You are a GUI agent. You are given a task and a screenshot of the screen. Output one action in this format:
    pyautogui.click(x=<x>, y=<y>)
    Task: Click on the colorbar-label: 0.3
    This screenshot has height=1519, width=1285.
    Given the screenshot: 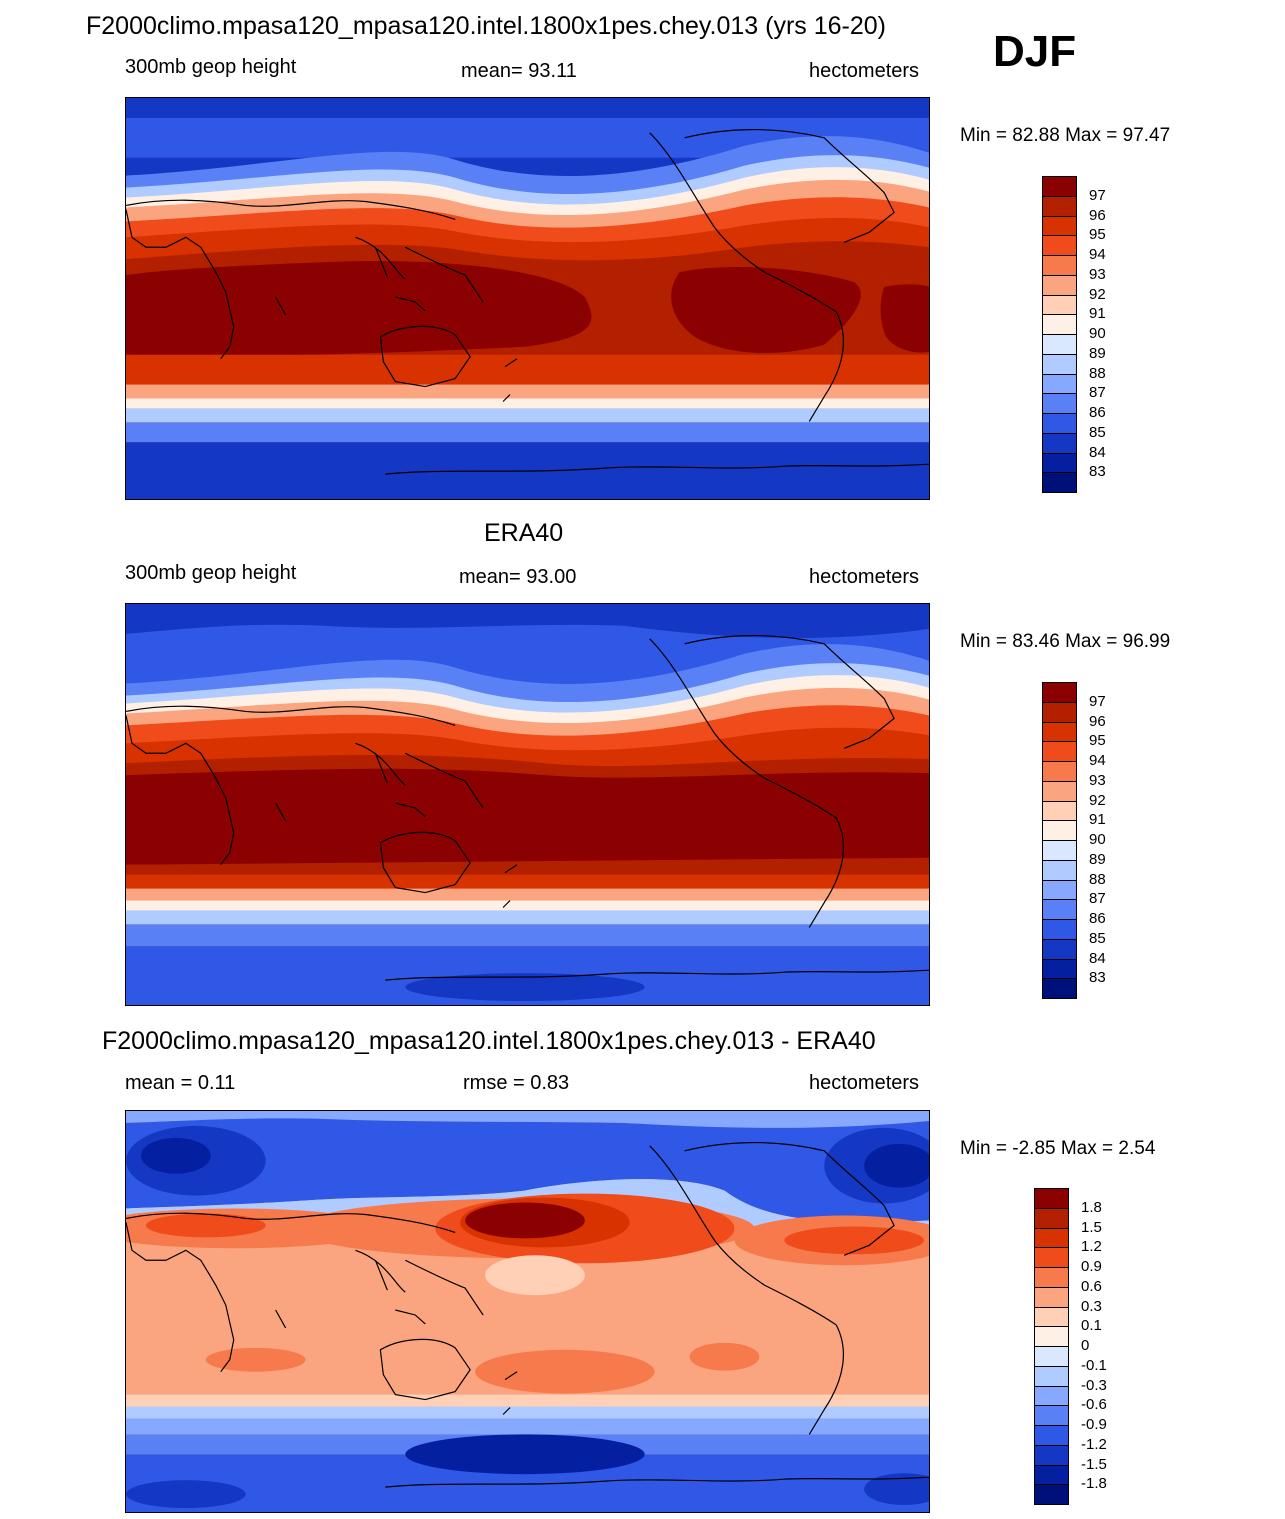 What is the action you would take?
    pyautogui.click(x=1091, y=1306)
    